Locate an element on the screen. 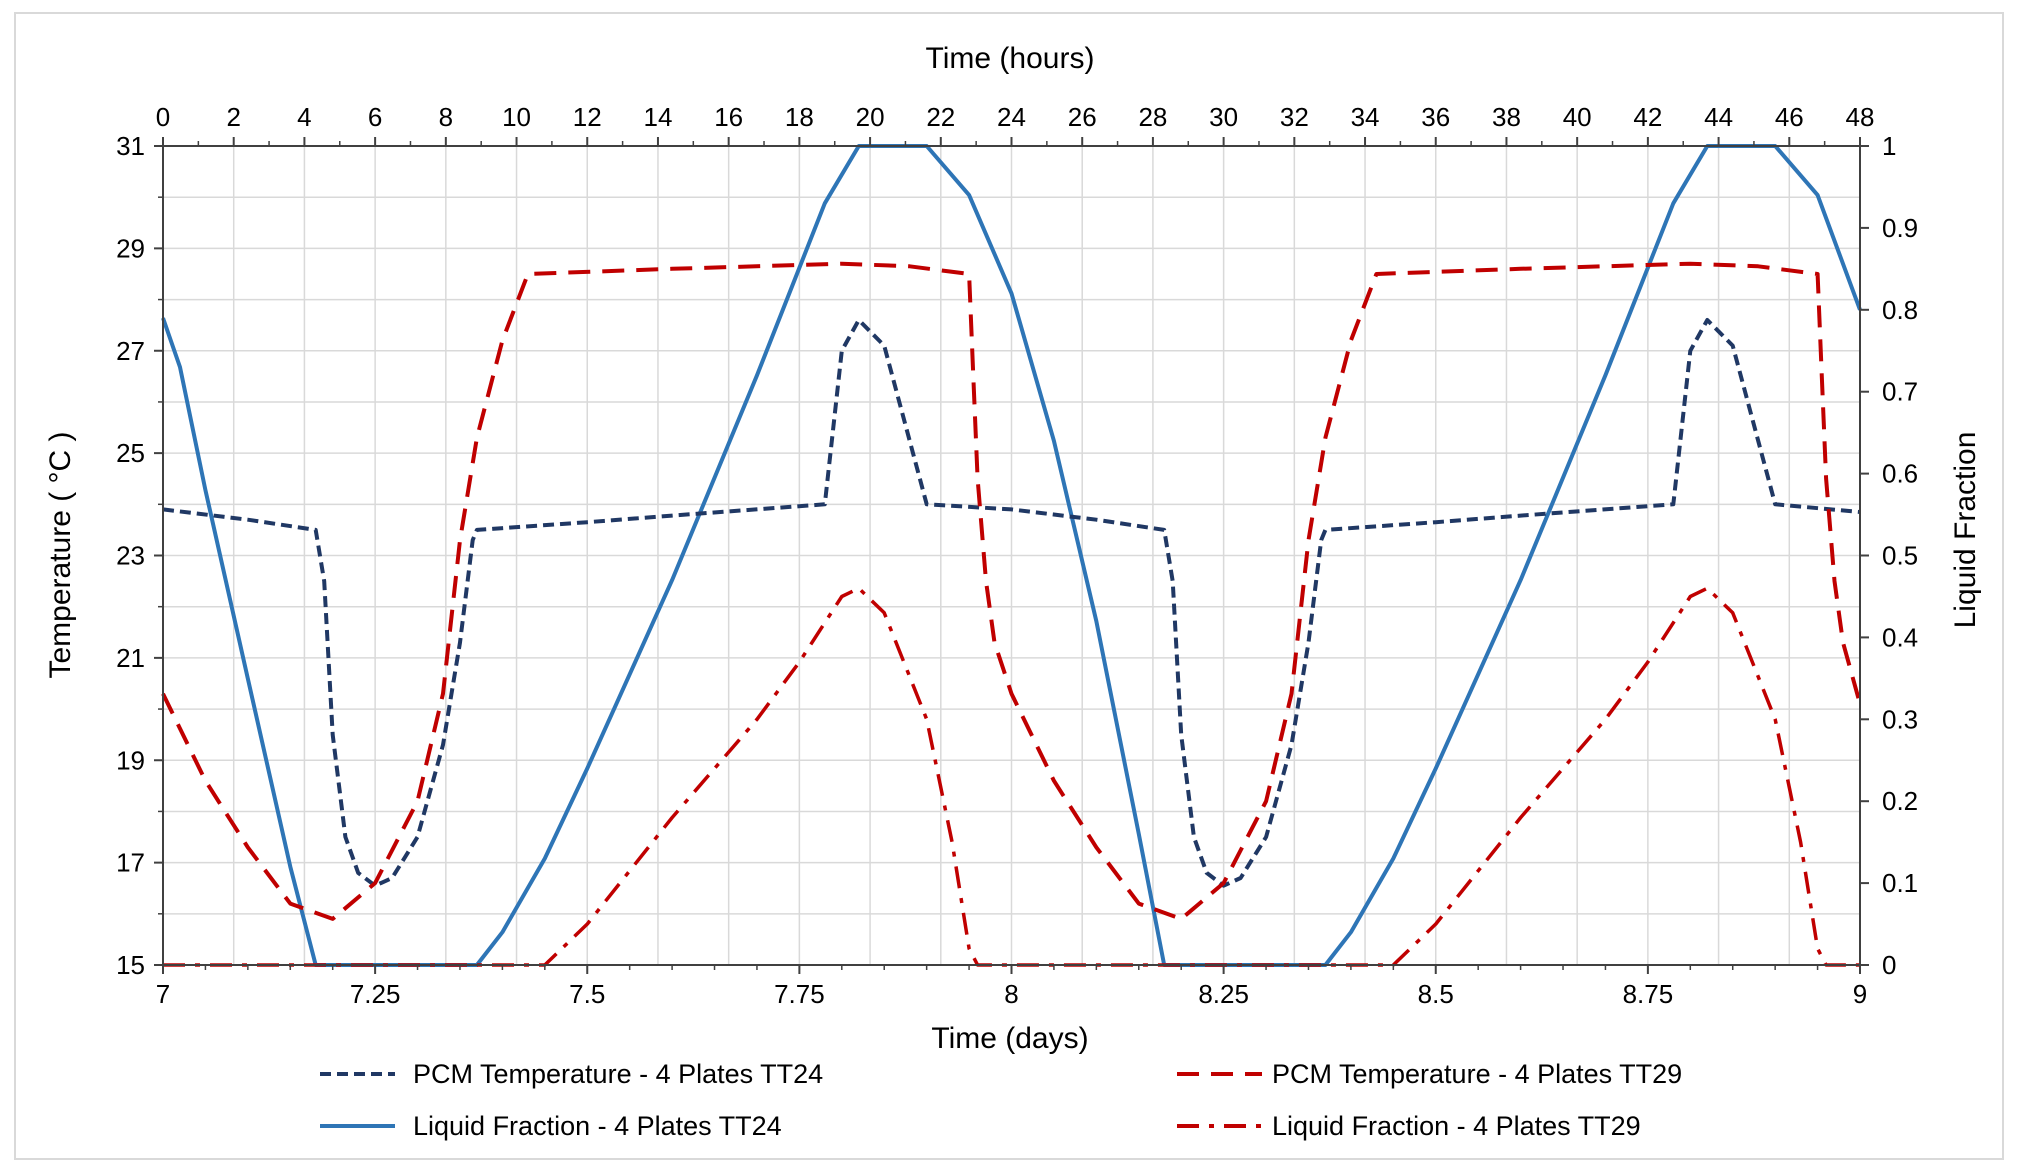 This screenshot has height=1174, width=2020. legend-entry-tt24-temp: PCM Temperature - 4 Plates TT24 is located at coordinates (571, 1074).